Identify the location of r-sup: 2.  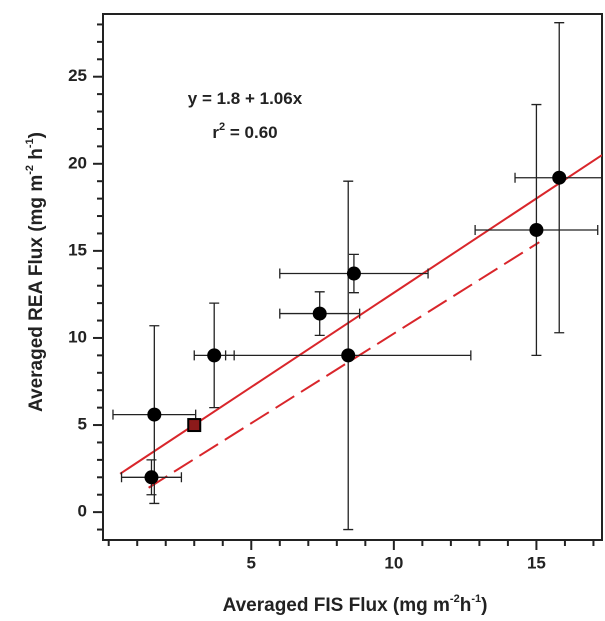
(222, 127).